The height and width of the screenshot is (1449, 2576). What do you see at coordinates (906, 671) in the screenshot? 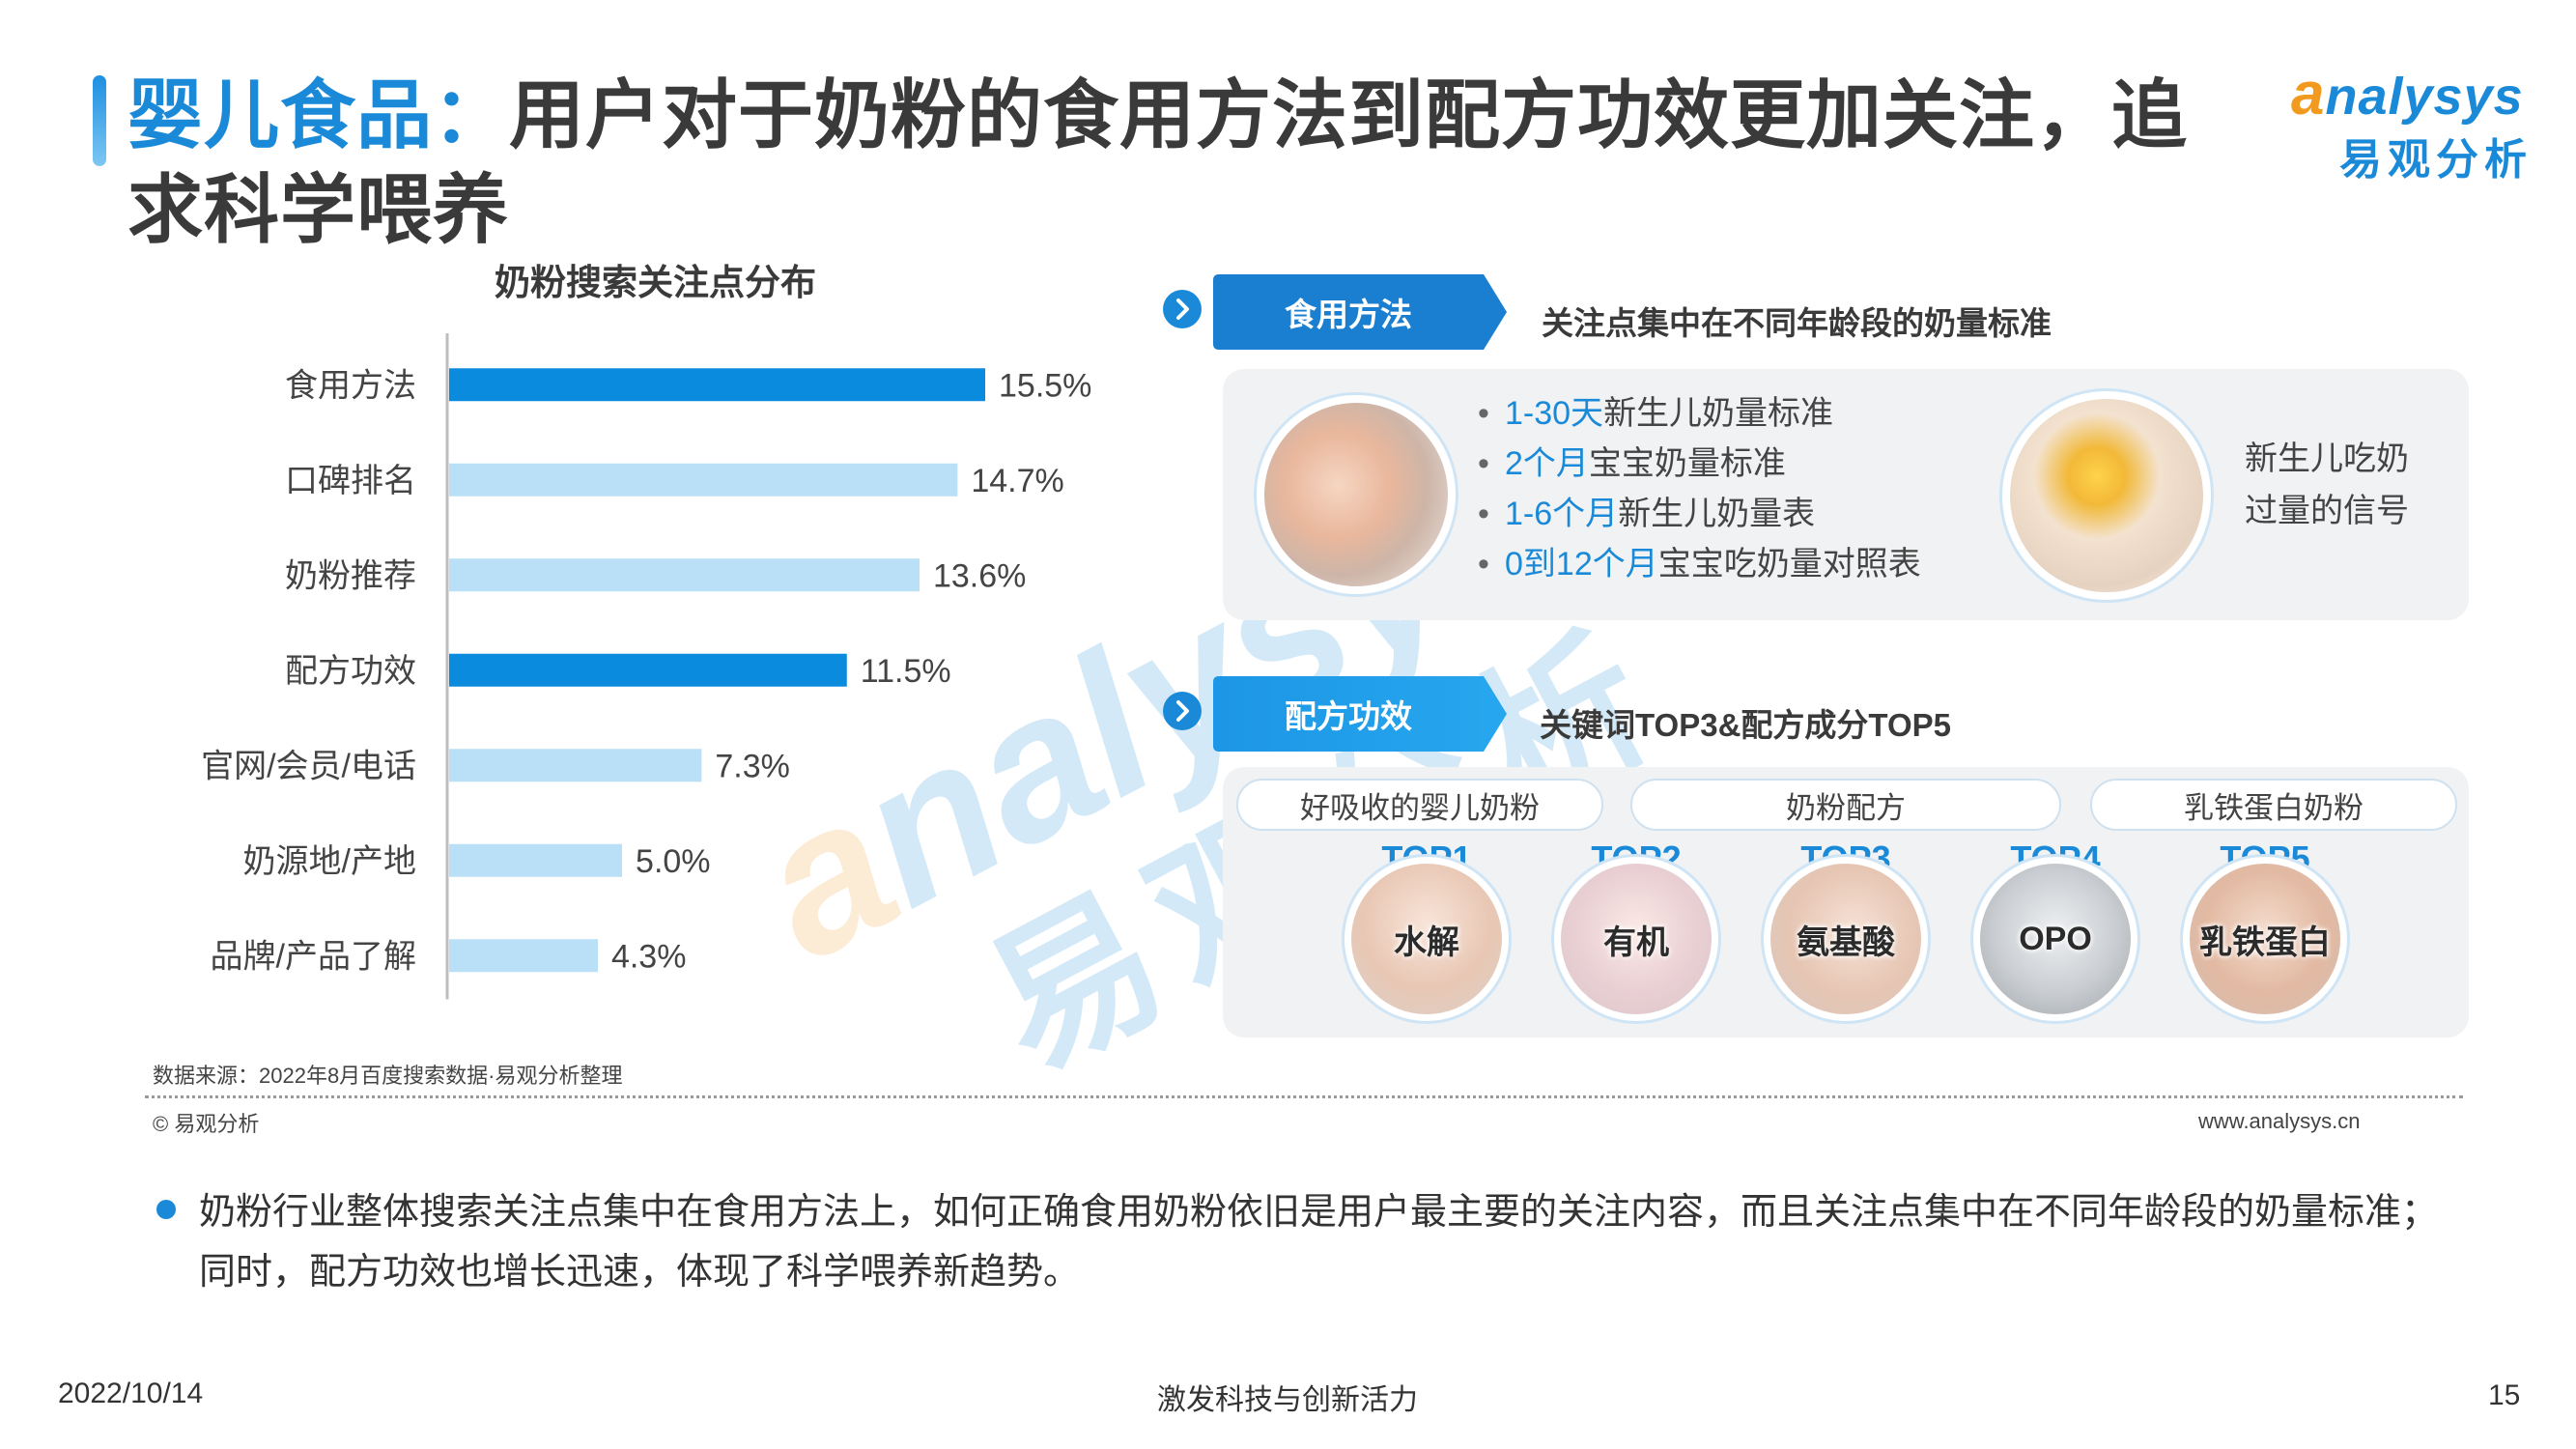
I see `value-label: 11.5%` at bounding box center [906, 671].